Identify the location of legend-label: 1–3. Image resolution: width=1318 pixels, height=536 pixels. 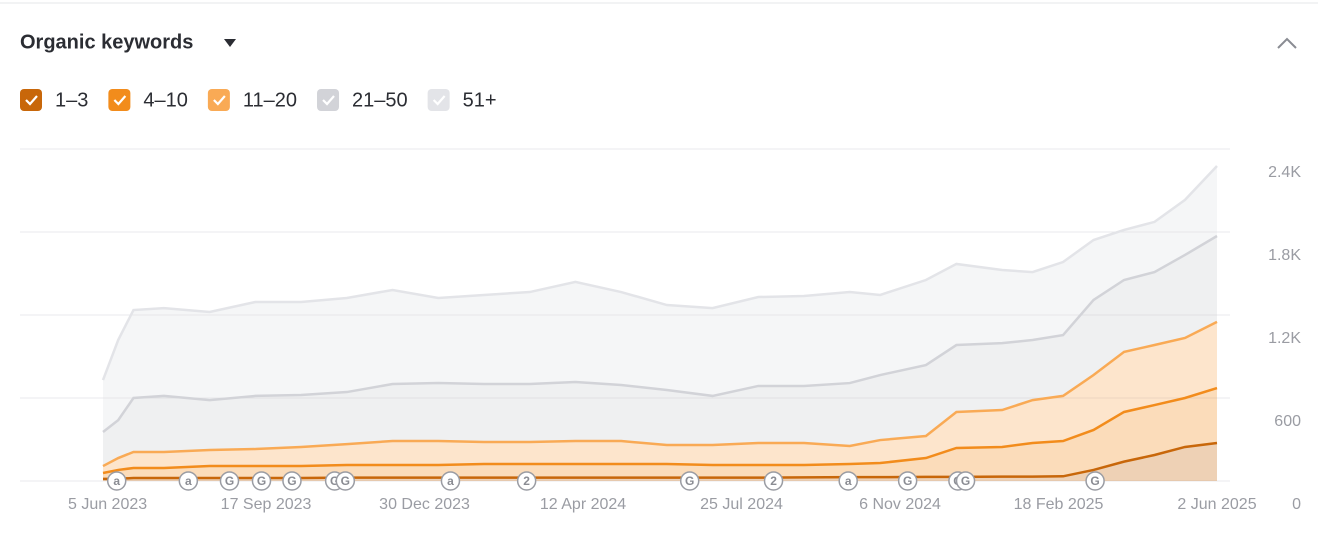
(71, 100).